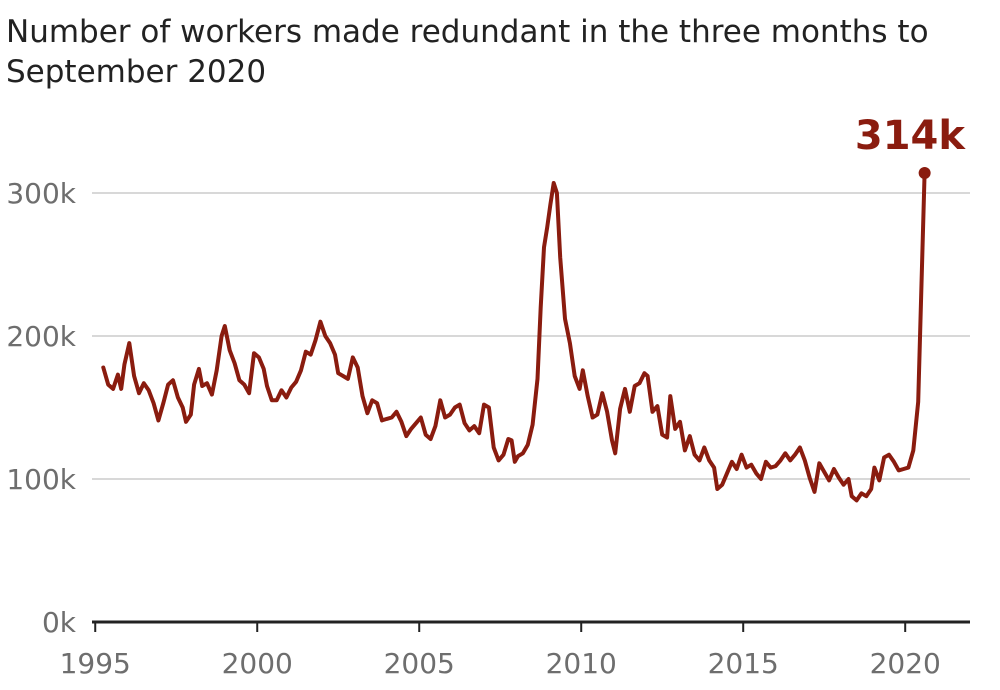 The image size is (1000, 690). What do you see at coordinates (419, 663) in the screenshot?
I see `x-tick-label-2005: 2005` at bounding box center [419, 663].